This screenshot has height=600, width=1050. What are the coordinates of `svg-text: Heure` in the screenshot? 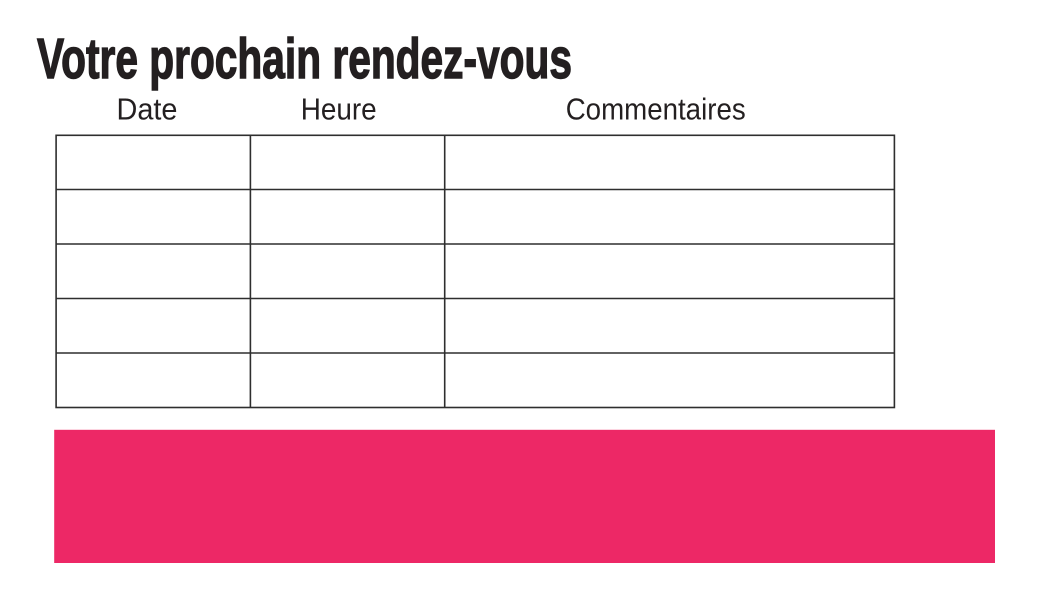 It's located at (339, 110).